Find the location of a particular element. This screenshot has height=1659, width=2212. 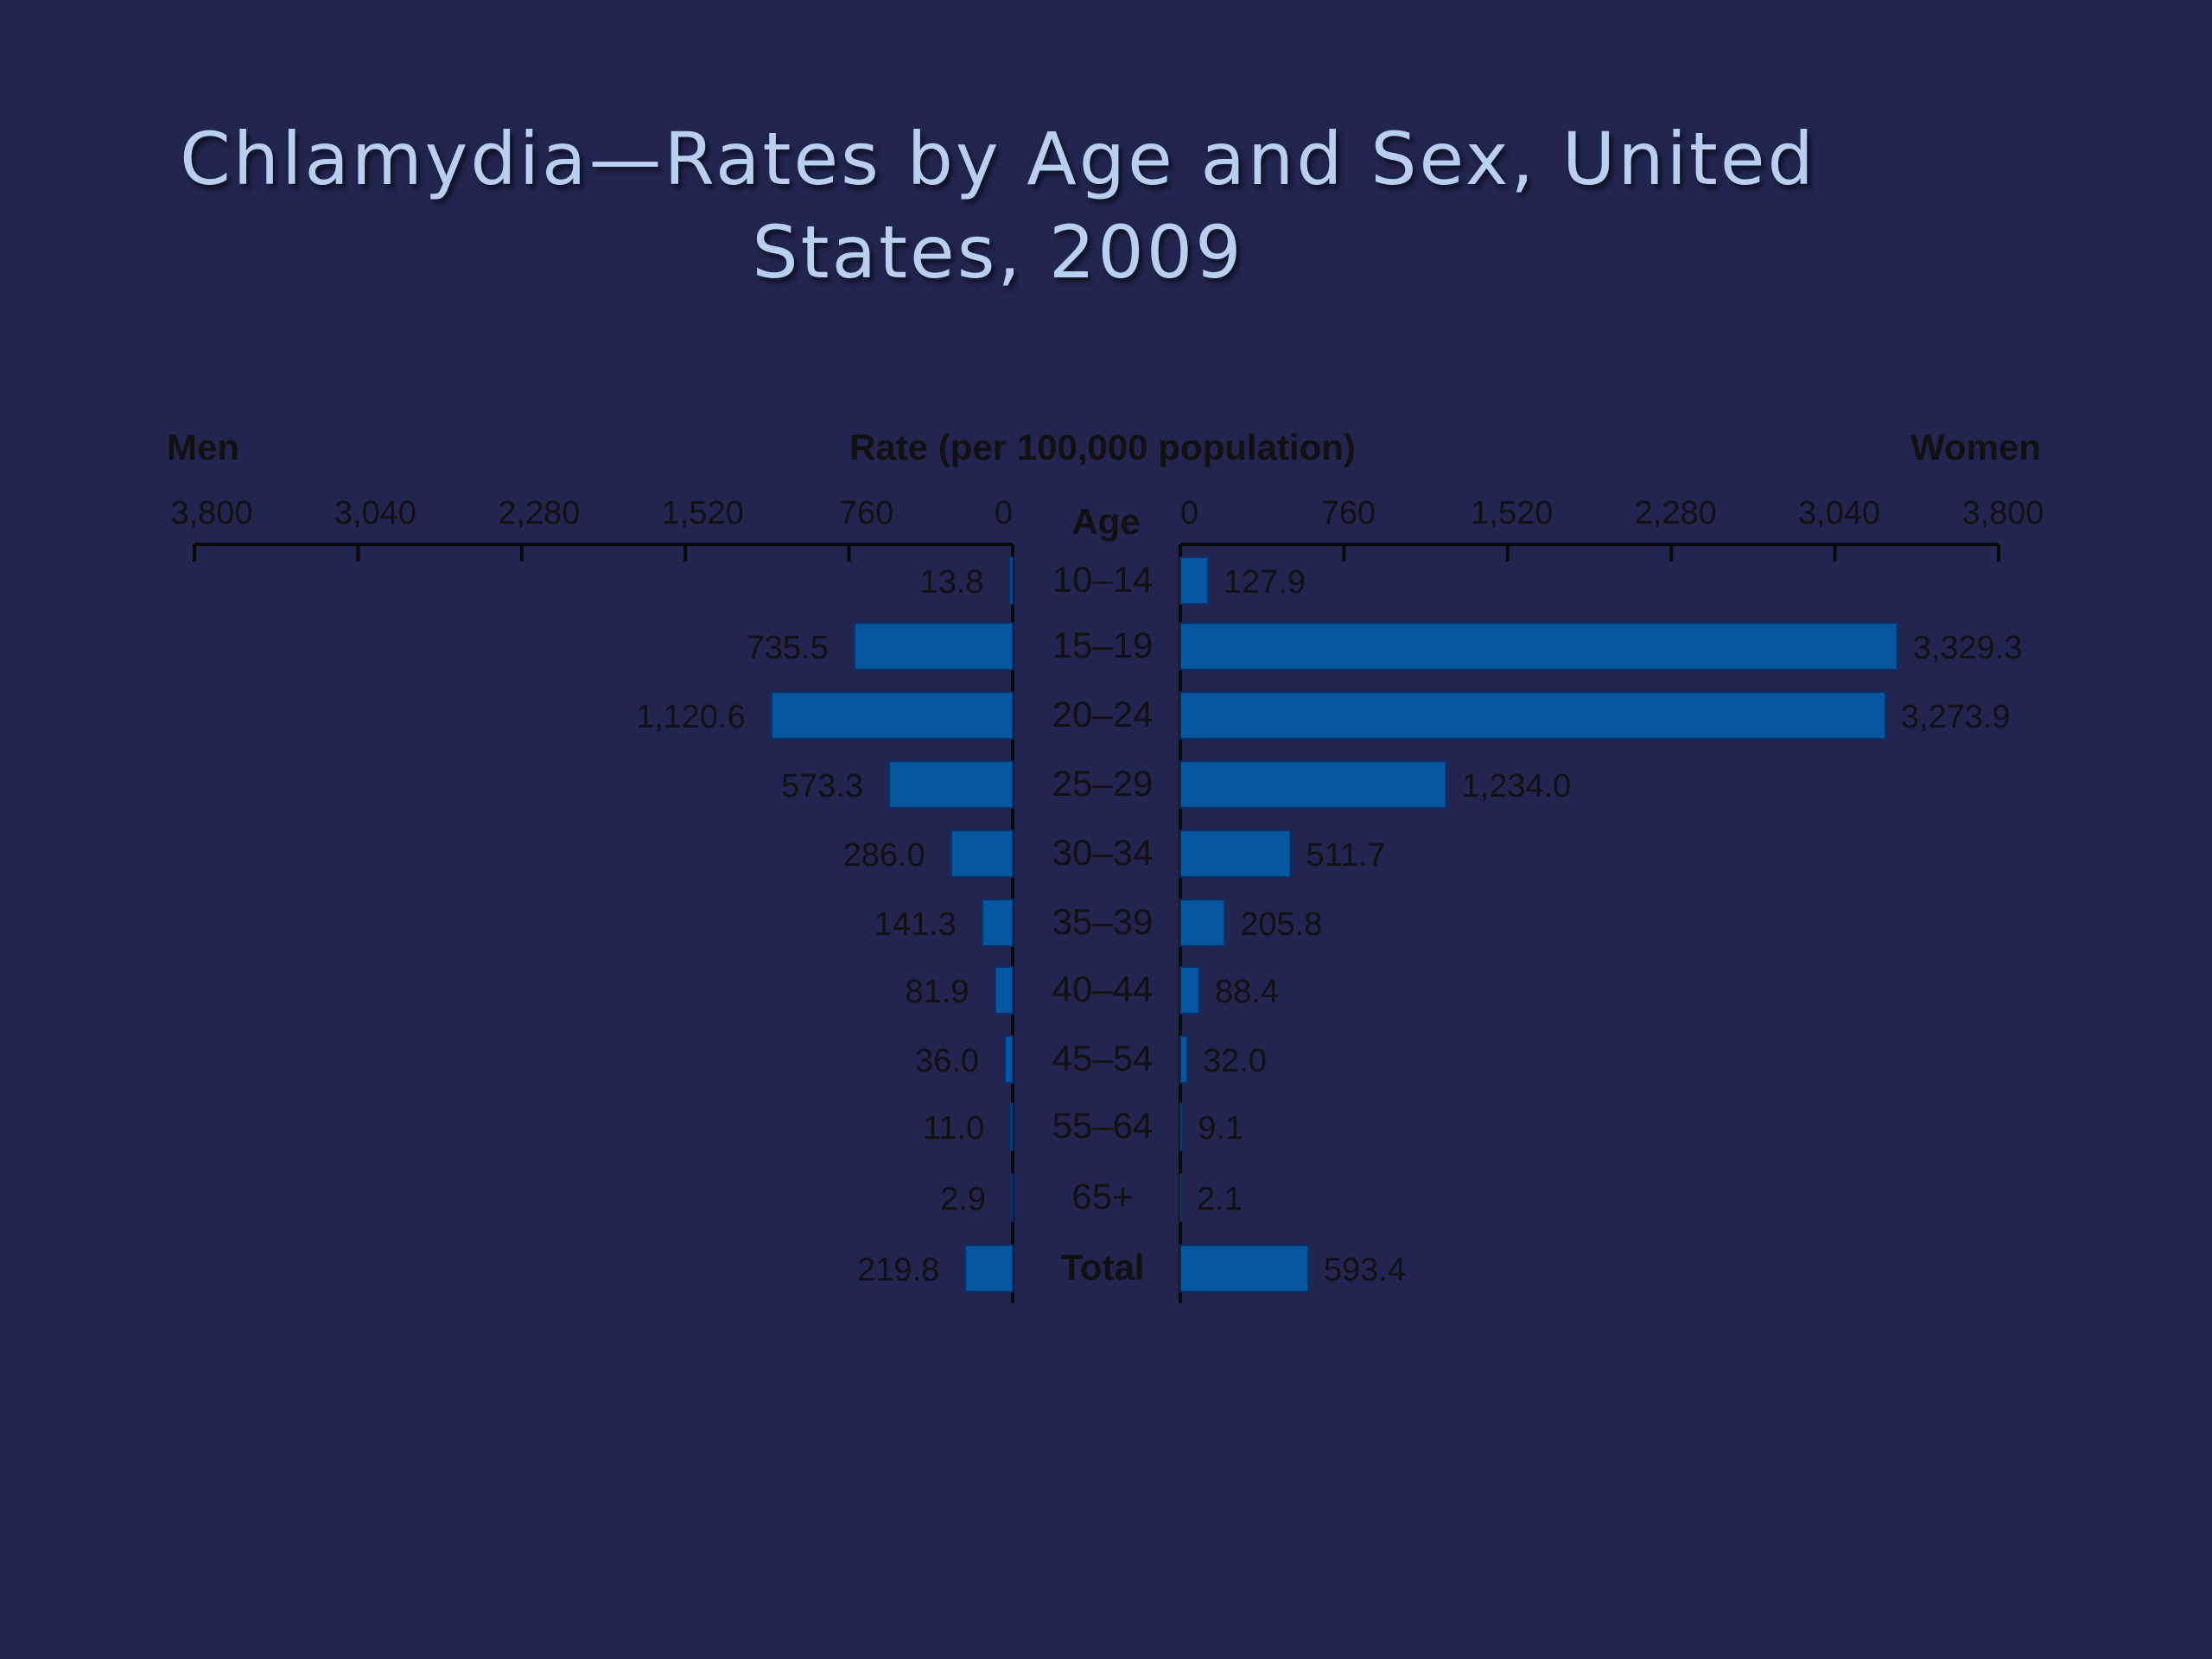

women-tick-label: 3,800 is located at coordinates (2002, 513).